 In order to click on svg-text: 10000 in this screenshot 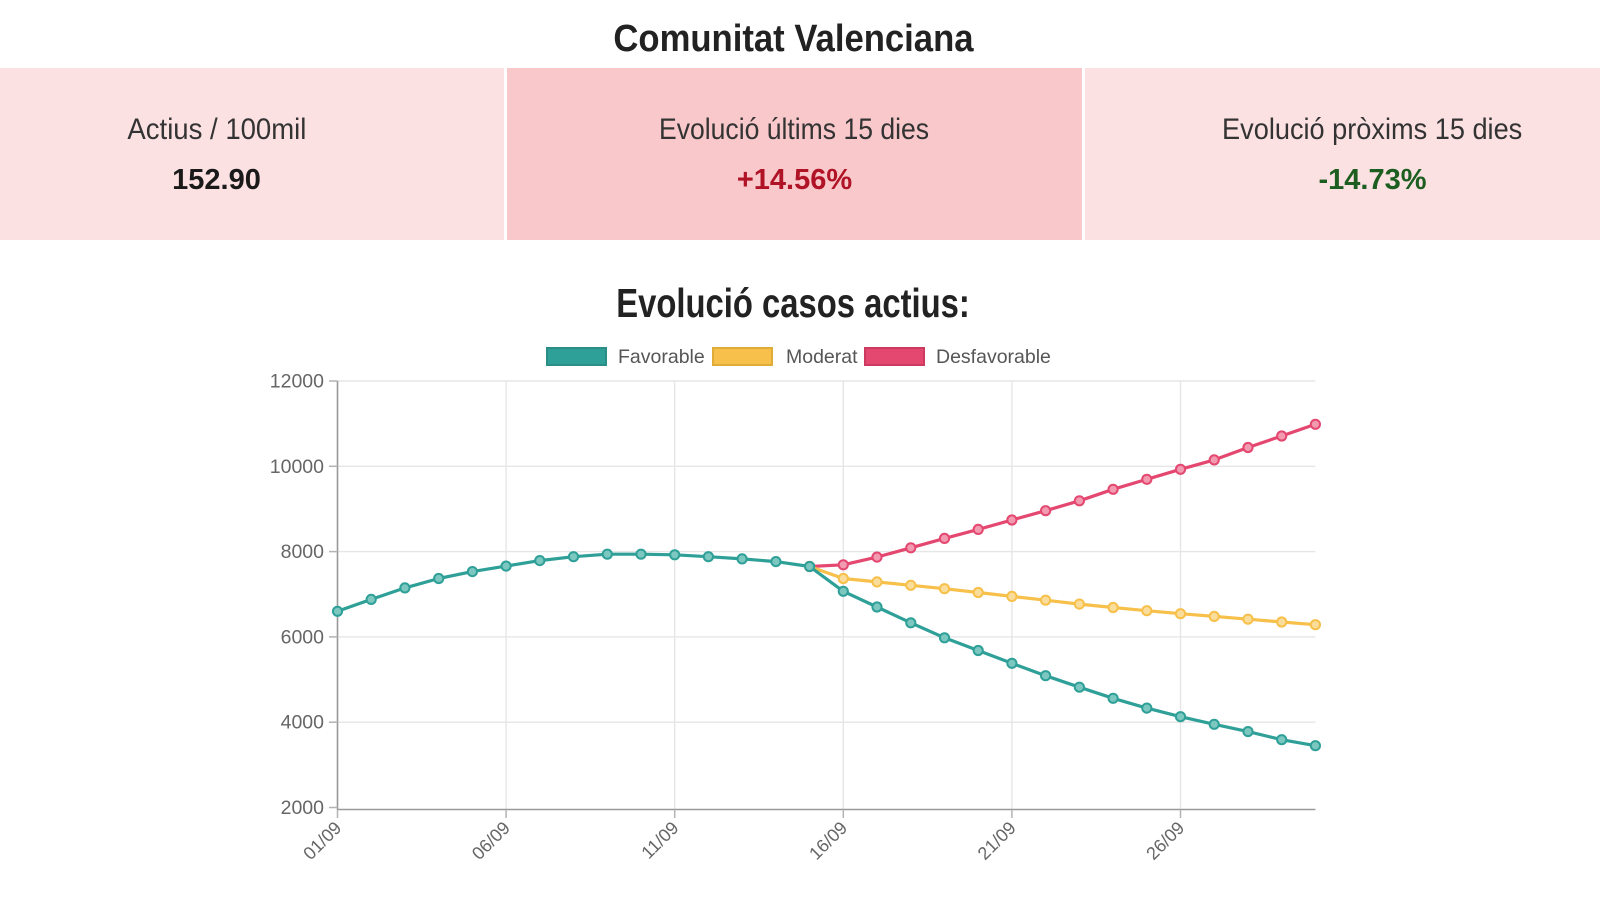, I will do `click(297, 467)`.